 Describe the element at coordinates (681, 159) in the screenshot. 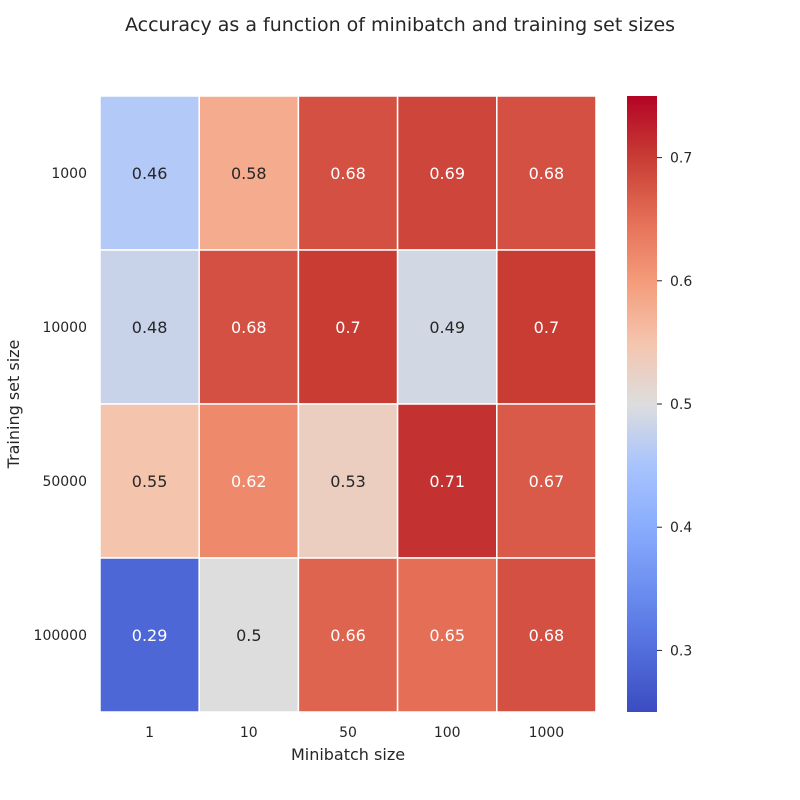

I see `colorbar-tick-label: 0.7` at that location.